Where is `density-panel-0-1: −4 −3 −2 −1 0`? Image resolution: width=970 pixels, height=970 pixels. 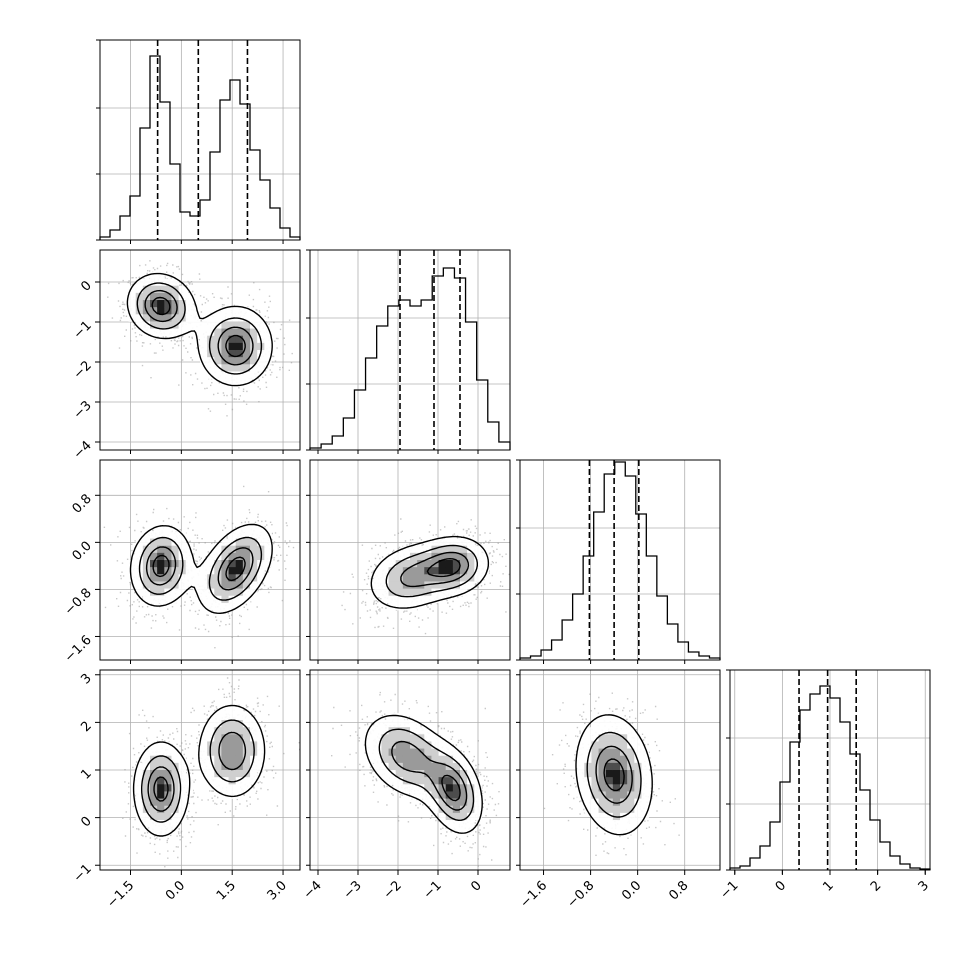 density-panel-0-1: −4 −3 −2 −1 0 is located at coordinates (186, 355).